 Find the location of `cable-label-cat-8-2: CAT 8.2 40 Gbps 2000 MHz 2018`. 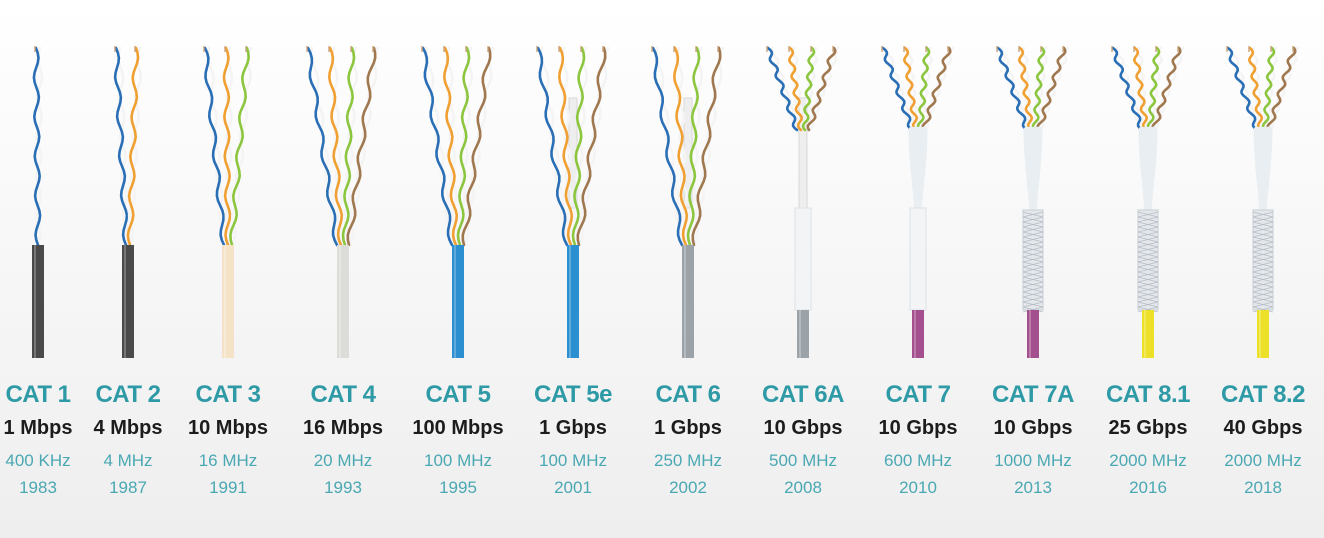

cable-label-cat-8-2: CAT 8.2 40 Gbps 2000 MHz 2018 is located at coordinates (1263, 440).